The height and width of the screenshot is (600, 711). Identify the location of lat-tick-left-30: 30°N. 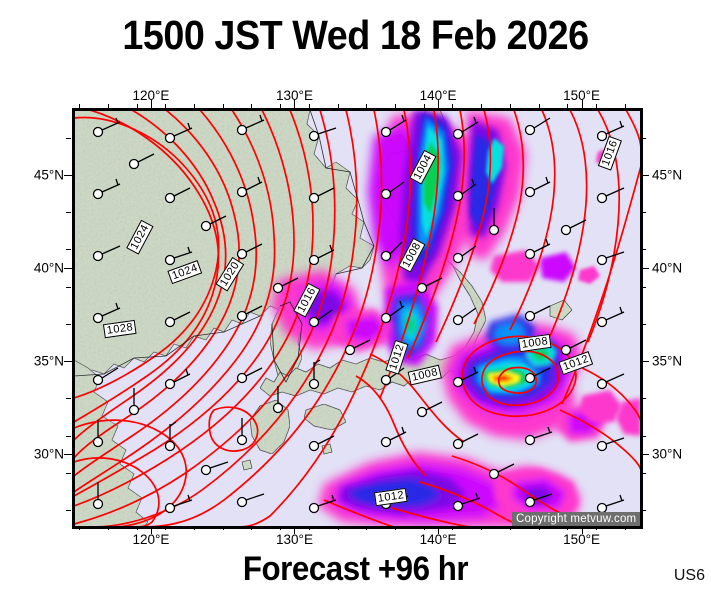
(48, 454).